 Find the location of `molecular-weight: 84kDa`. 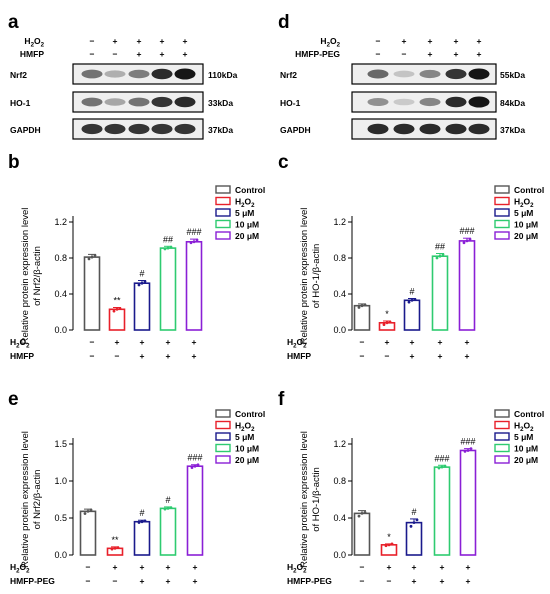

molecular-weight: 84kDa is located at coordinates (512, 103).